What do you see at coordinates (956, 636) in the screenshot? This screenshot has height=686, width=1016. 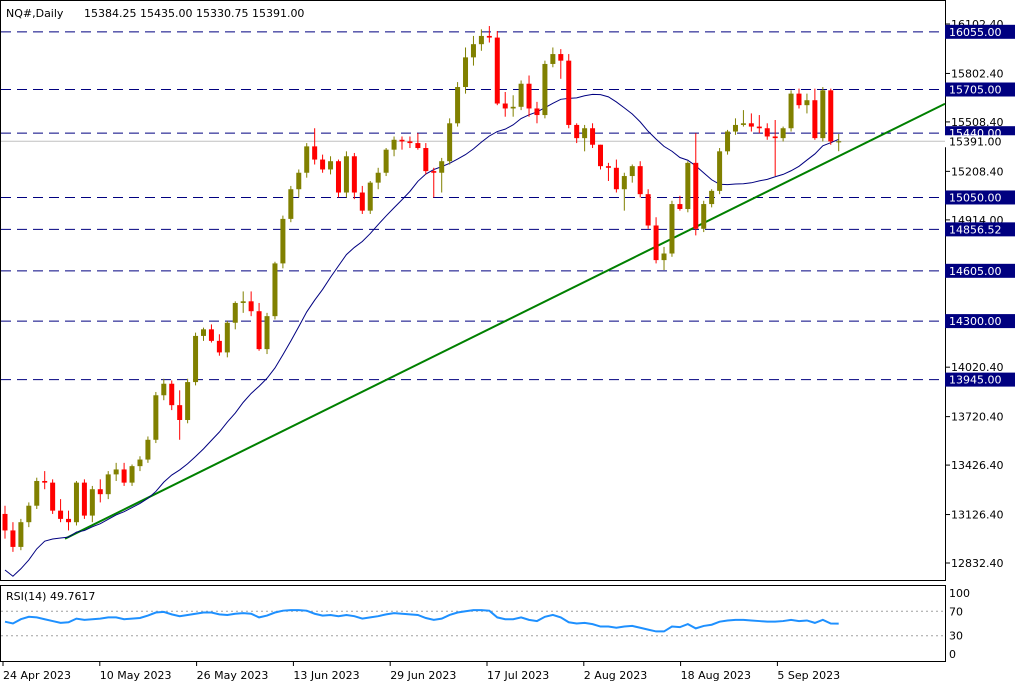 I see `rsi-tick-label: 30` at bounding box center [956, 636].